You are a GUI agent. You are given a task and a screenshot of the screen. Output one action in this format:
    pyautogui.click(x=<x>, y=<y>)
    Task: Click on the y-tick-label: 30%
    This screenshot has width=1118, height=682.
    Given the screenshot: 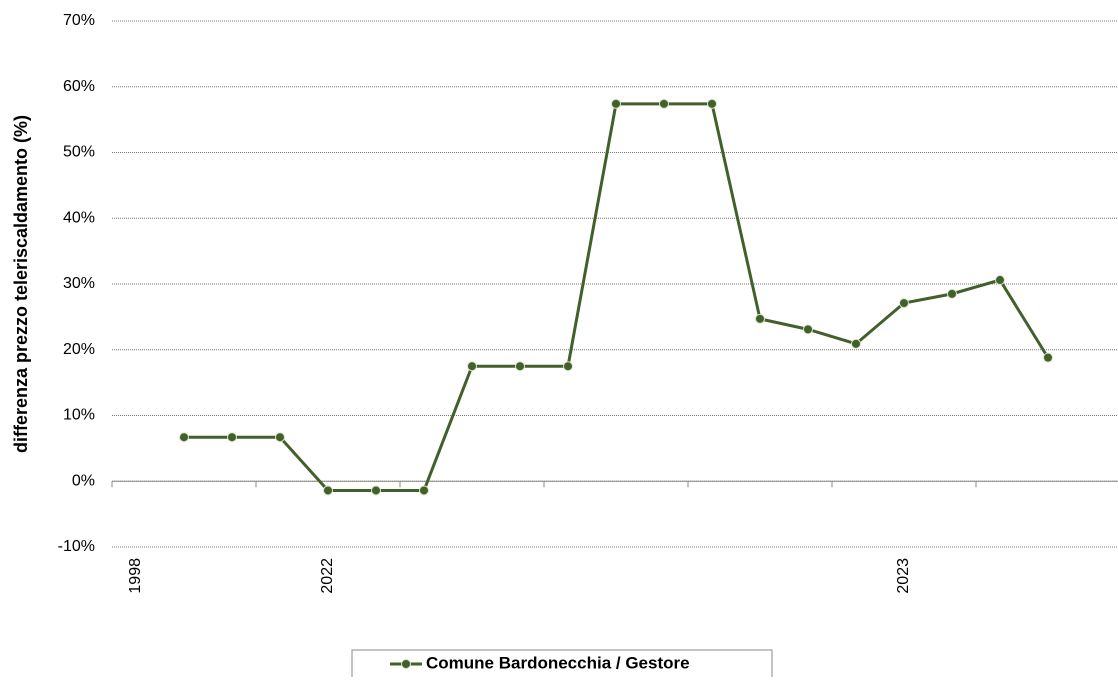 What is the action you would take?
    pyautogui.click(x=79, y=283)
    